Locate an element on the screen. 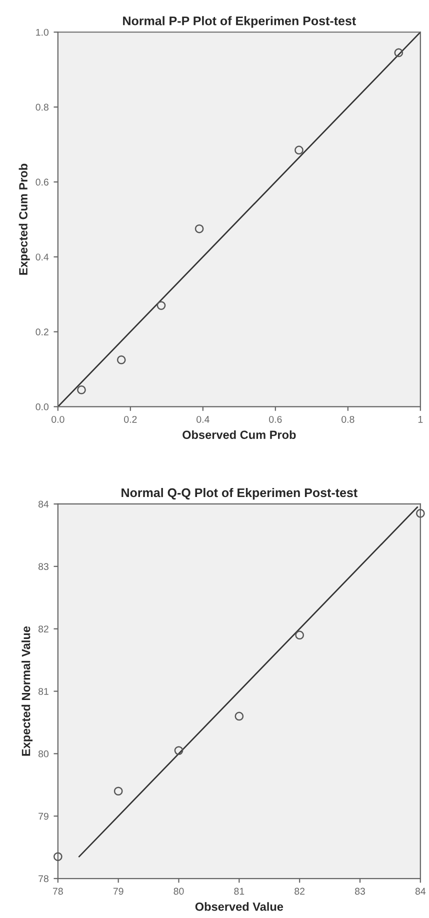 The image size is (429, 918). y-axis-title: Expected Cum Prob is located at coordinates (24, 219).